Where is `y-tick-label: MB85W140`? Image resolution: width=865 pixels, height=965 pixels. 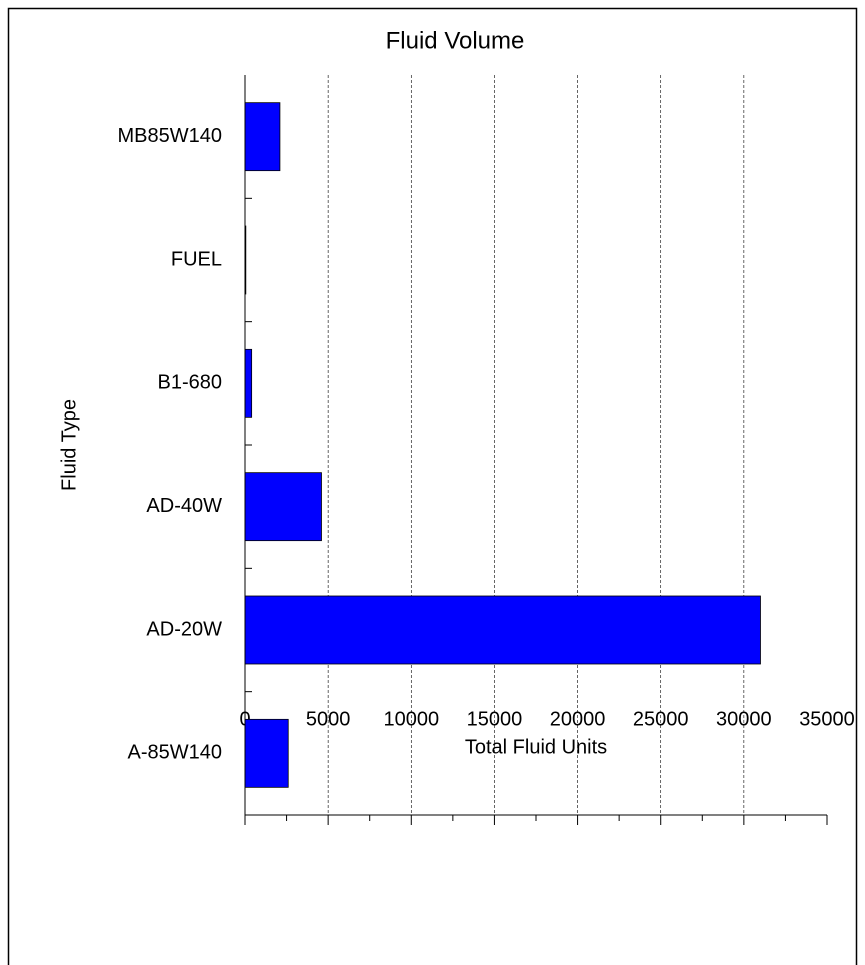 y-tick-label: MB85W140 is located at coordinates (170, 136).